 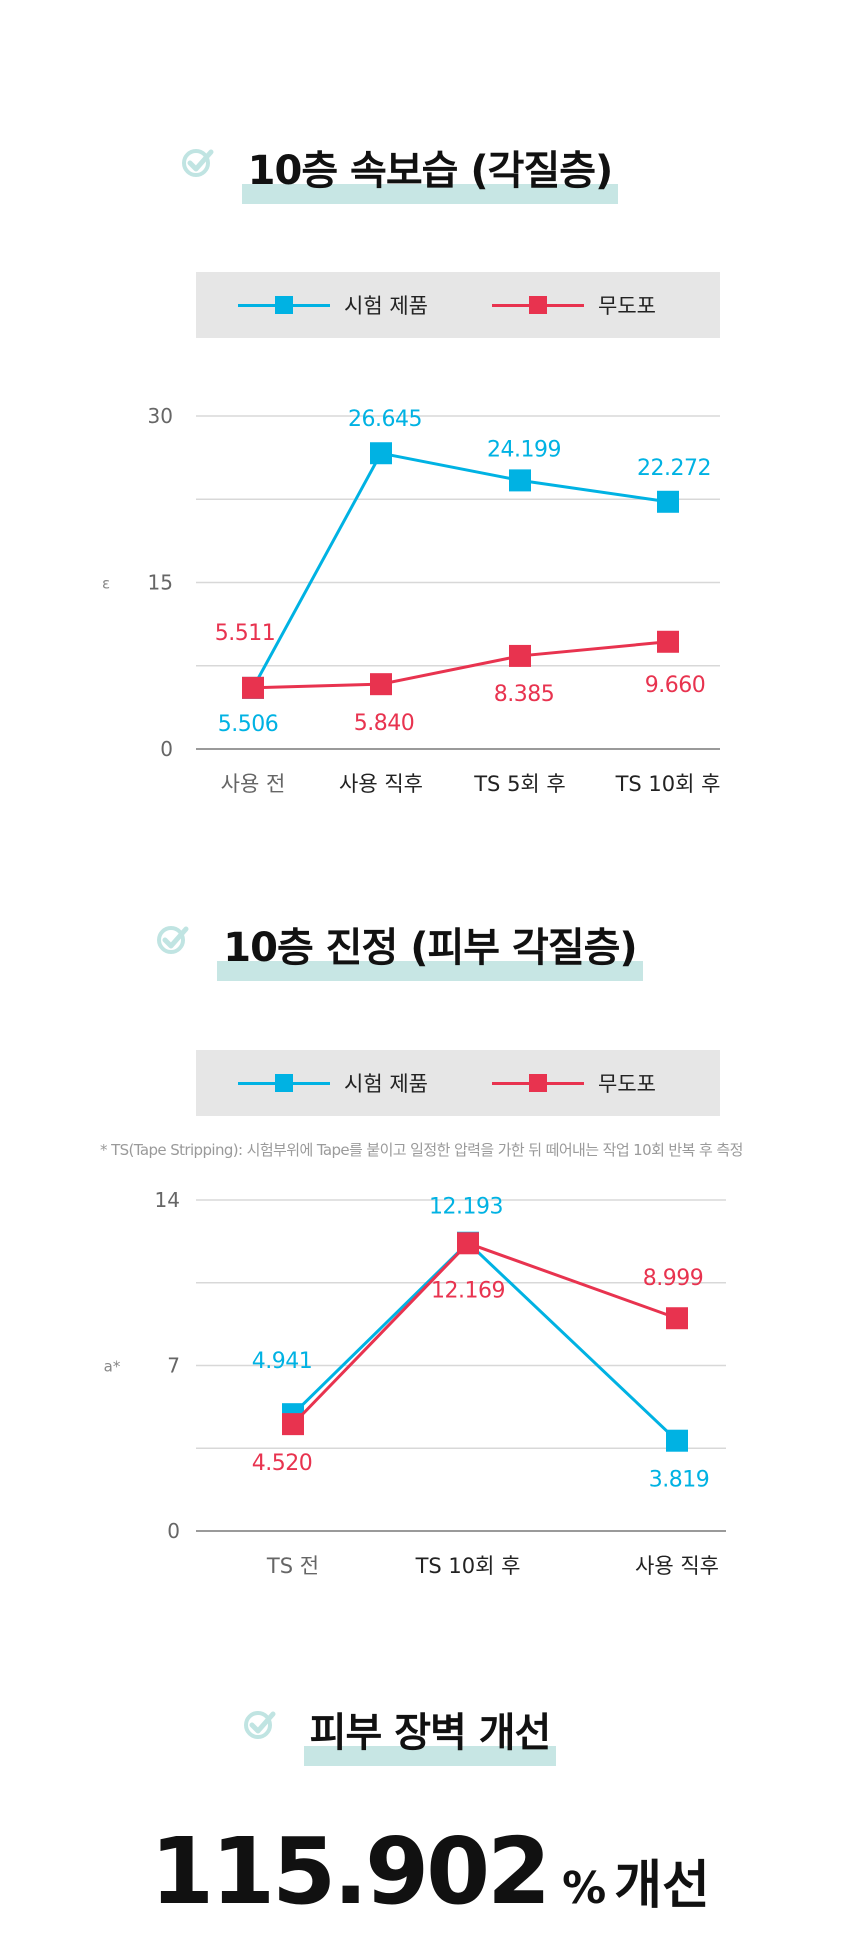 I want to click on page-title: 피부 장벽 개선, so click(x=430, y=1733).